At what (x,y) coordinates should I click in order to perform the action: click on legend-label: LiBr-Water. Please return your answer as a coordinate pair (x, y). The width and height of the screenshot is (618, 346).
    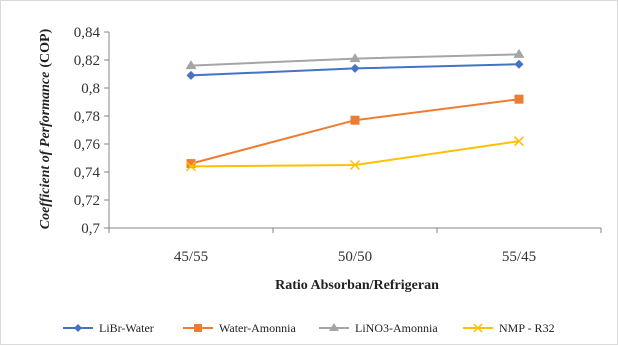
    Looking at the image, I should click on (126, 328).